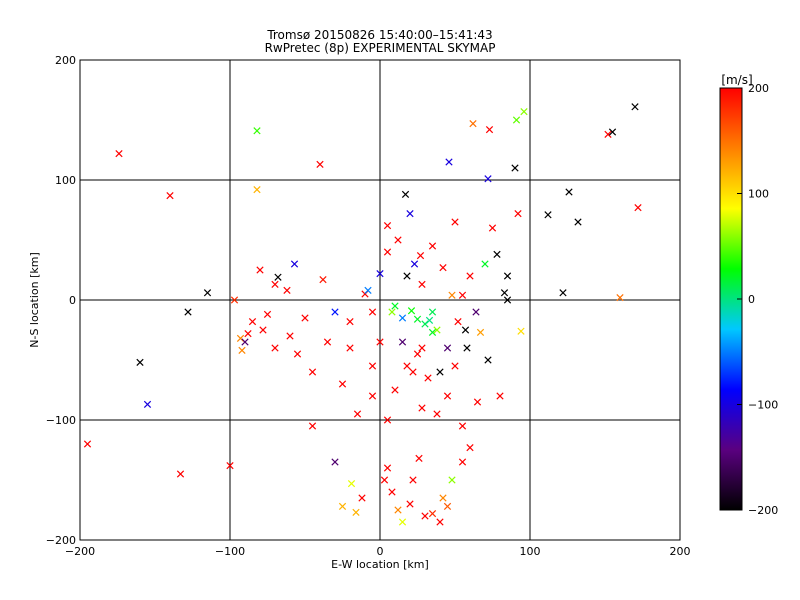 The height and width of the screenshot is (600, 800). Describe the element at coordinates (758, 88) in the screenshot. I see `colorbar-tick-label: 200` at that location.